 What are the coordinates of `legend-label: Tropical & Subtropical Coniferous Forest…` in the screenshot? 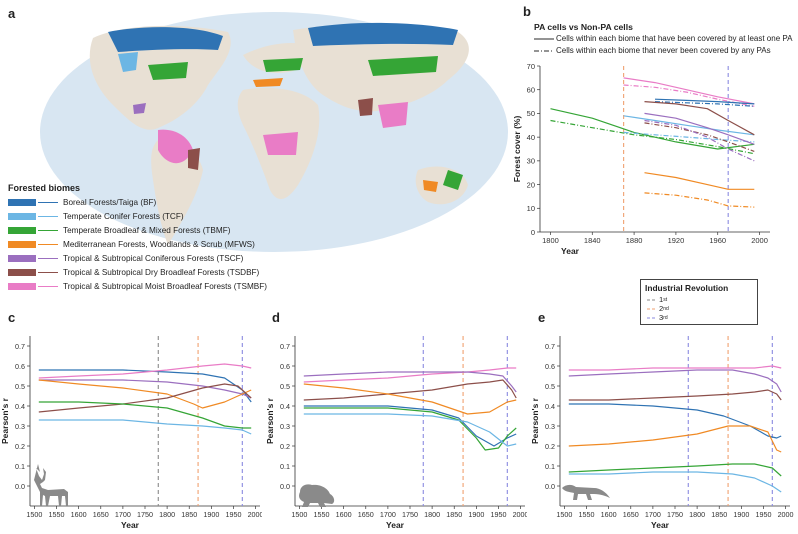 It's located at (153, 258).